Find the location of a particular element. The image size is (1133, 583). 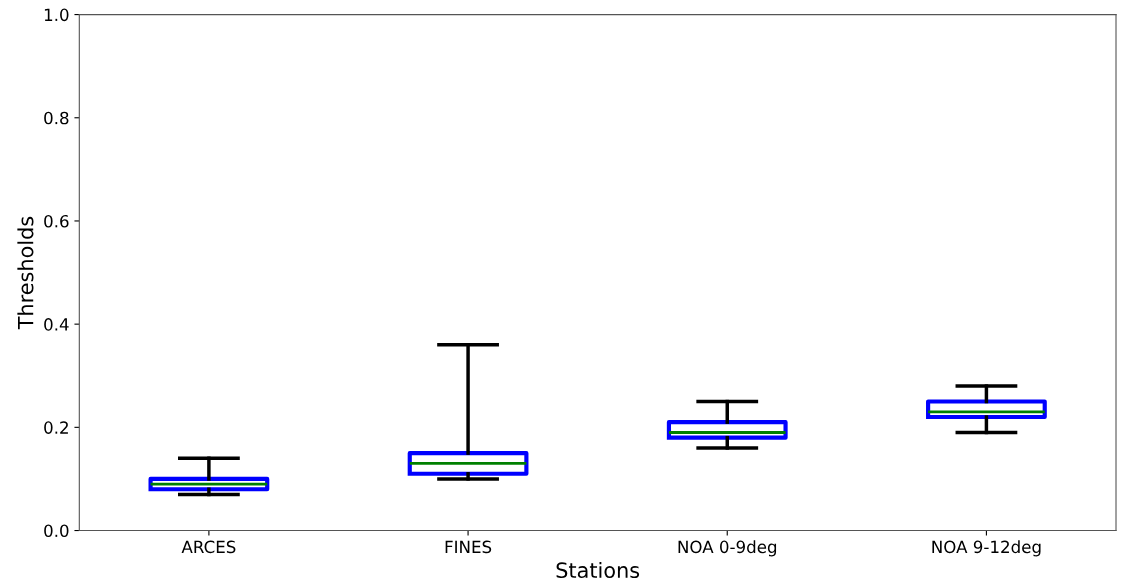

y-tick-label: 0.4 is located at coordinates (56, 324).